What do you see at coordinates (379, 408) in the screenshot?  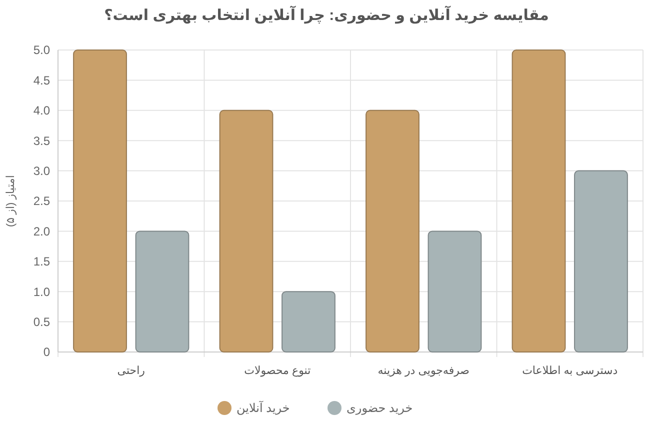 I see `legend-label: خرید حضوری` at bounding box center [379, 408].